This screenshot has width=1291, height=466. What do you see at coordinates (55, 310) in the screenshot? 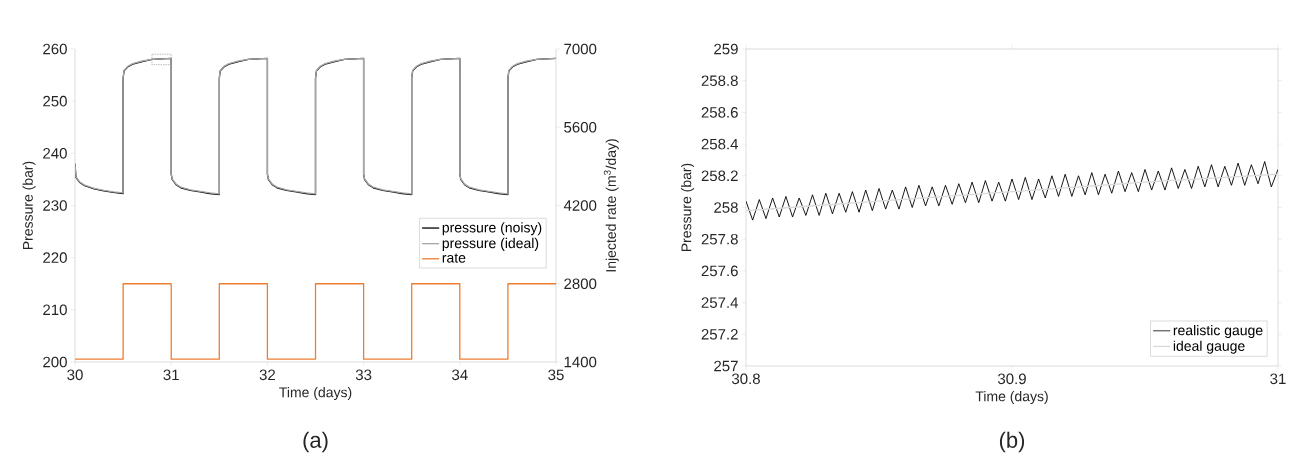
I see `y-tick-label: 210` at bounding box center [55, 310].